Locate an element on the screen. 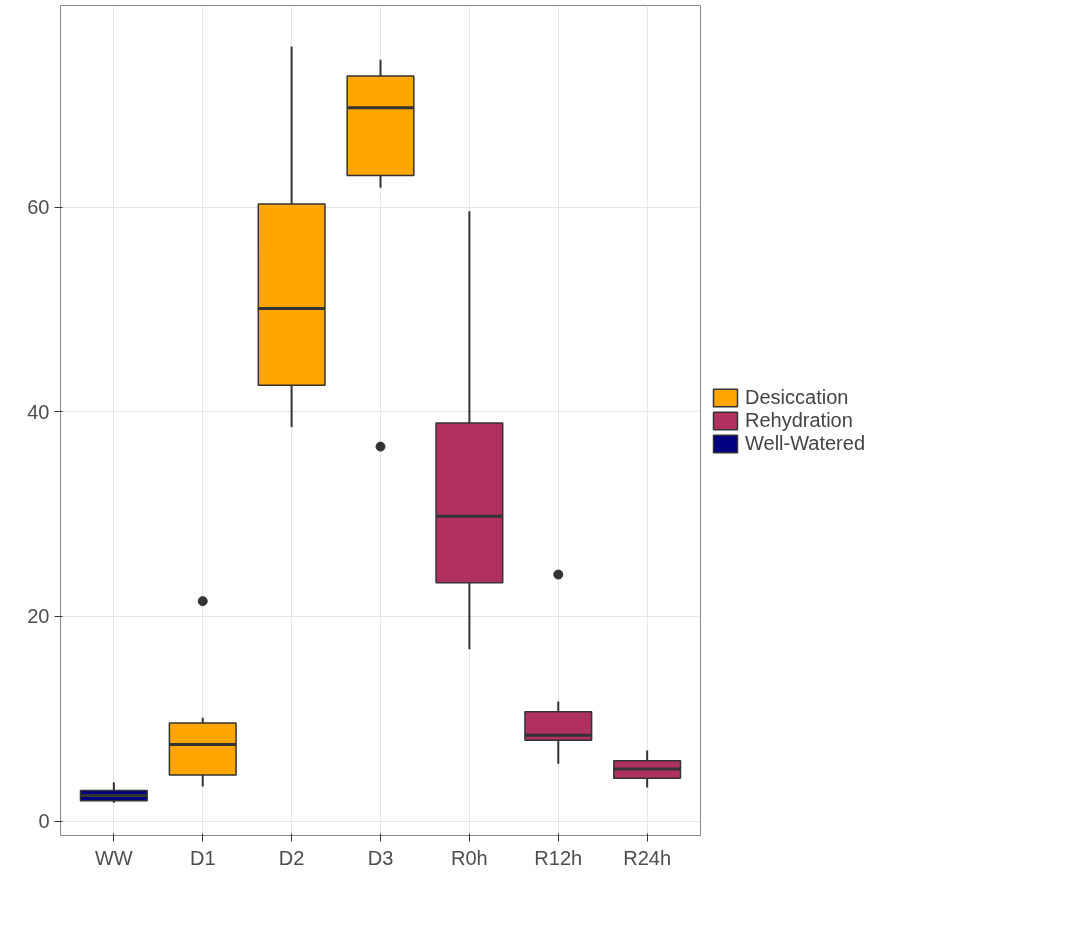 Image resolution: width=1066 pixels, height=951 pixels. x-tick-label: WW is located at coordinates (113, 857).